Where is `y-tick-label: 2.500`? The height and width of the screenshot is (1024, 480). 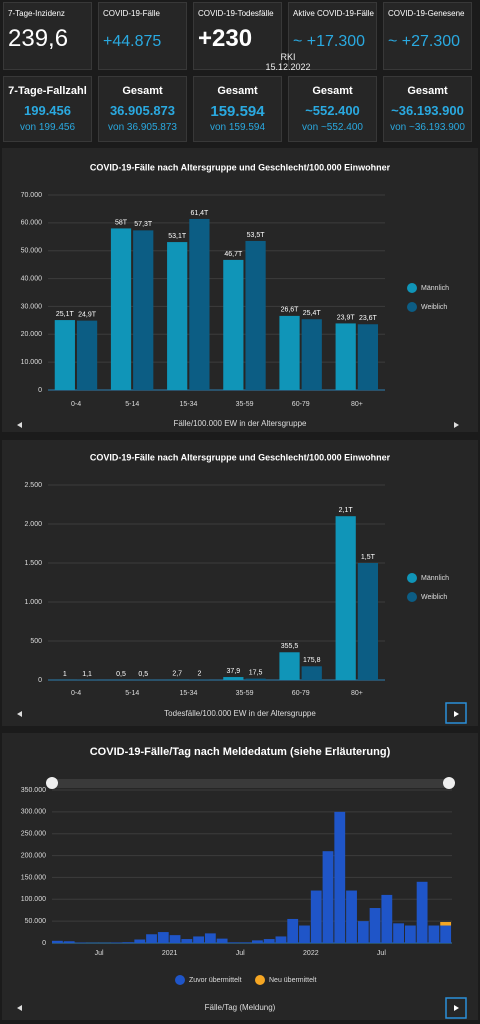 y-tick-label: 2.500 is located at coordinates (33, 485).